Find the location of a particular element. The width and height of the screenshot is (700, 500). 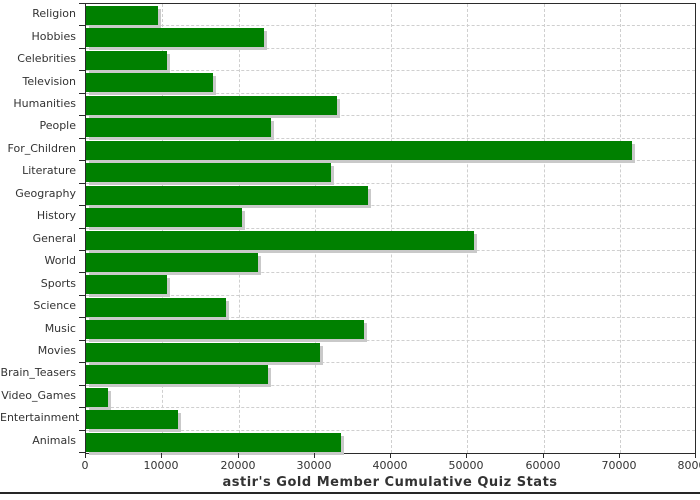

category-label: Literature is located at coordinates (49, 171).